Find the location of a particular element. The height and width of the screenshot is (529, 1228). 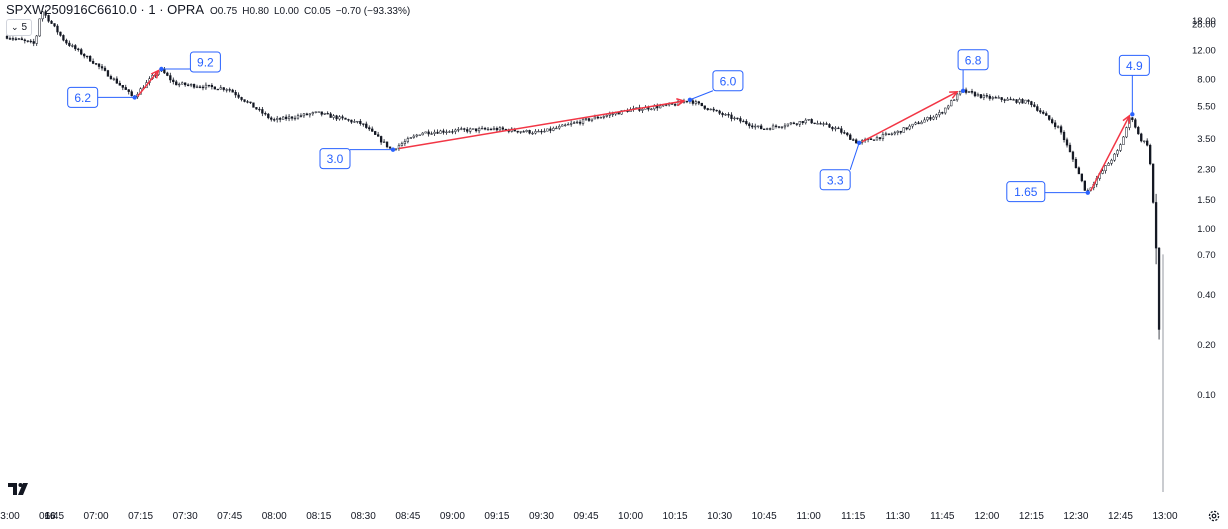

price-callout-label: 3.0 is located at coordinates (335, 159).